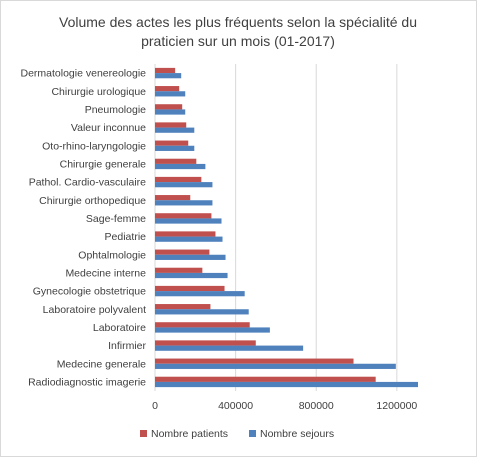 The height and width of the screenshot is (457, 477). Describe the element at coordinates (87, 382) in the screenshot. I see `category-label: Radiodiagnostic imagerie` at that location.